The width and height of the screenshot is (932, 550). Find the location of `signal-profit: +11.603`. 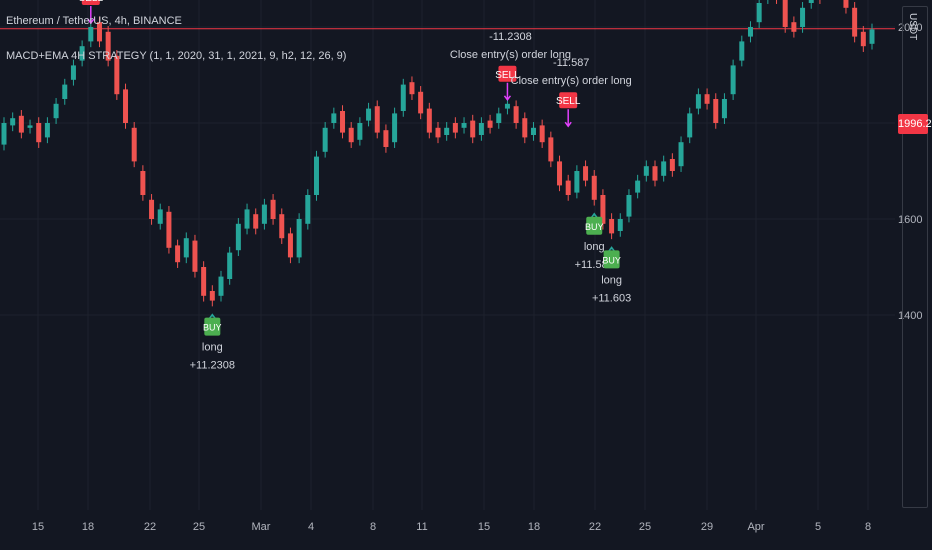

signal-profit: +11.603 is located at coordinates (611, 298).